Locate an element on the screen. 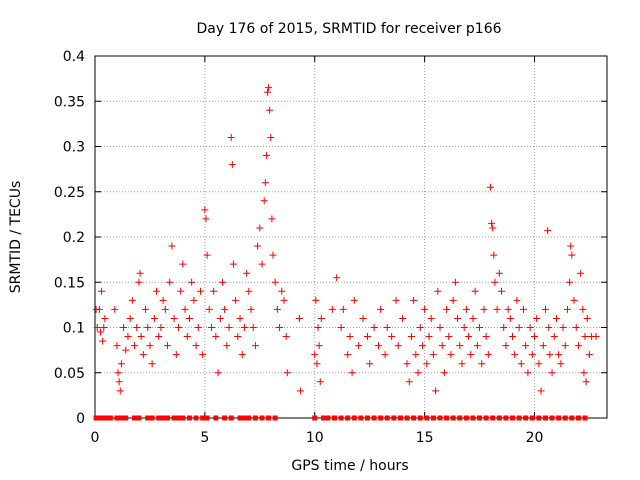 The height and width of the screenshot is (480, 640). y-tick-label: 0 is located at coordinates (80, 419).